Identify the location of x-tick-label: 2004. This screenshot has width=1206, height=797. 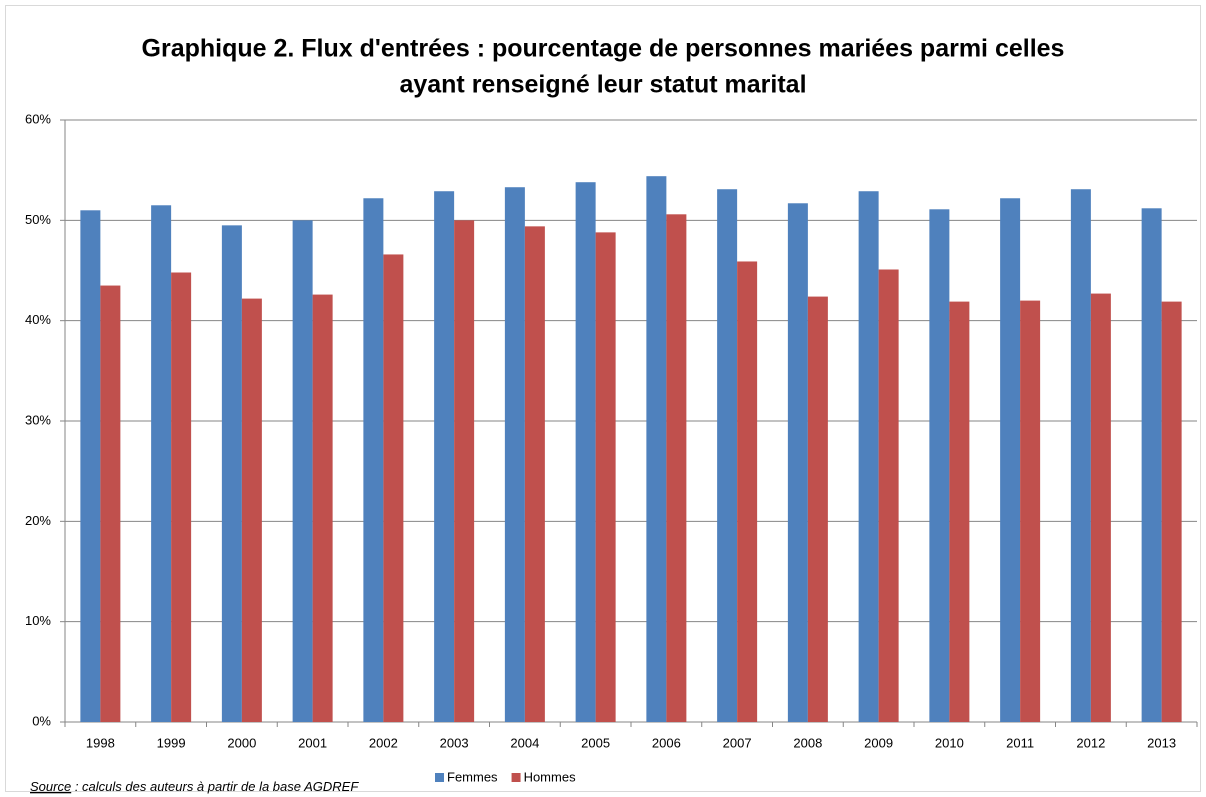
(524, 742).